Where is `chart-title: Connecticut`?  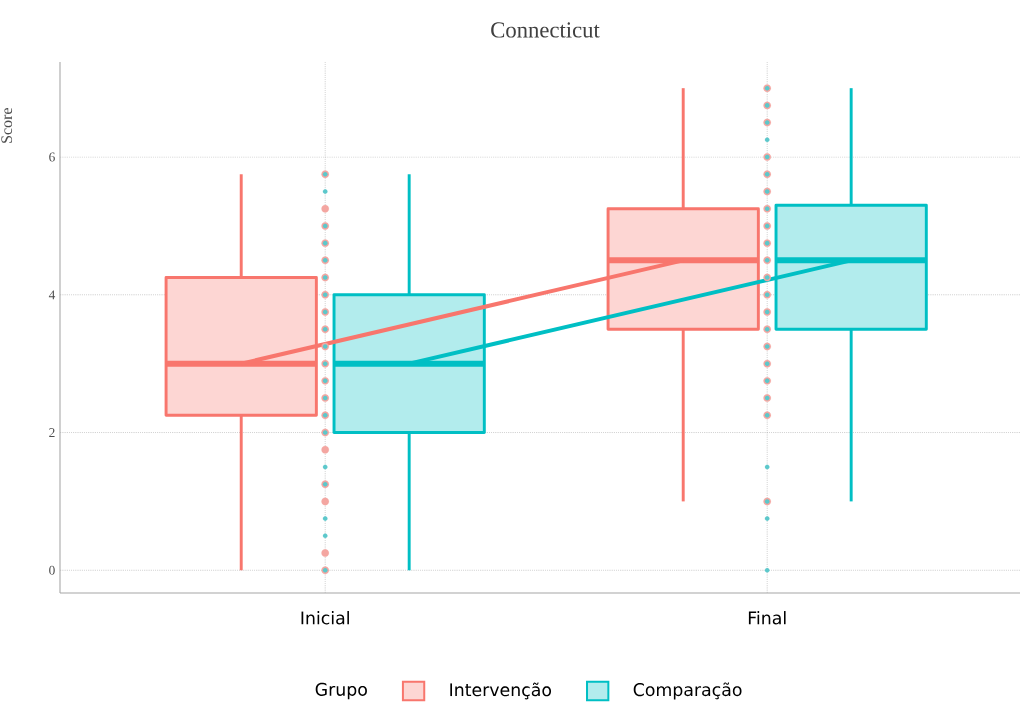
chart-title: Connecticut is located at coordinates (545, 30).